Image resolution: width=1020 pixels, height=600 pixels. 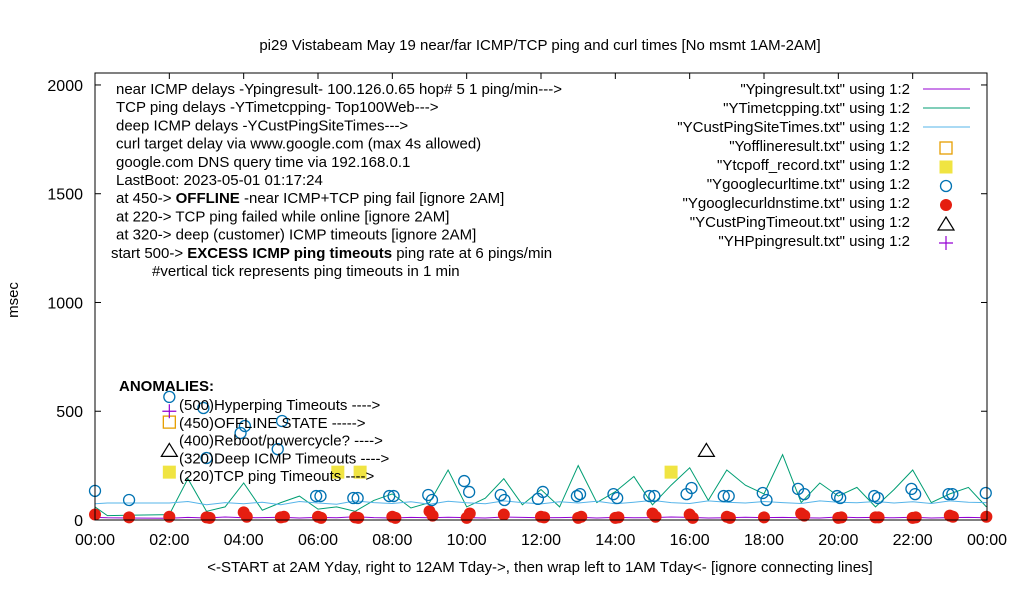 What do you see at coordinates (987, 540) in the screenshot?
I see `x-tick-label: 00:00` at bounding box center [987, 540].